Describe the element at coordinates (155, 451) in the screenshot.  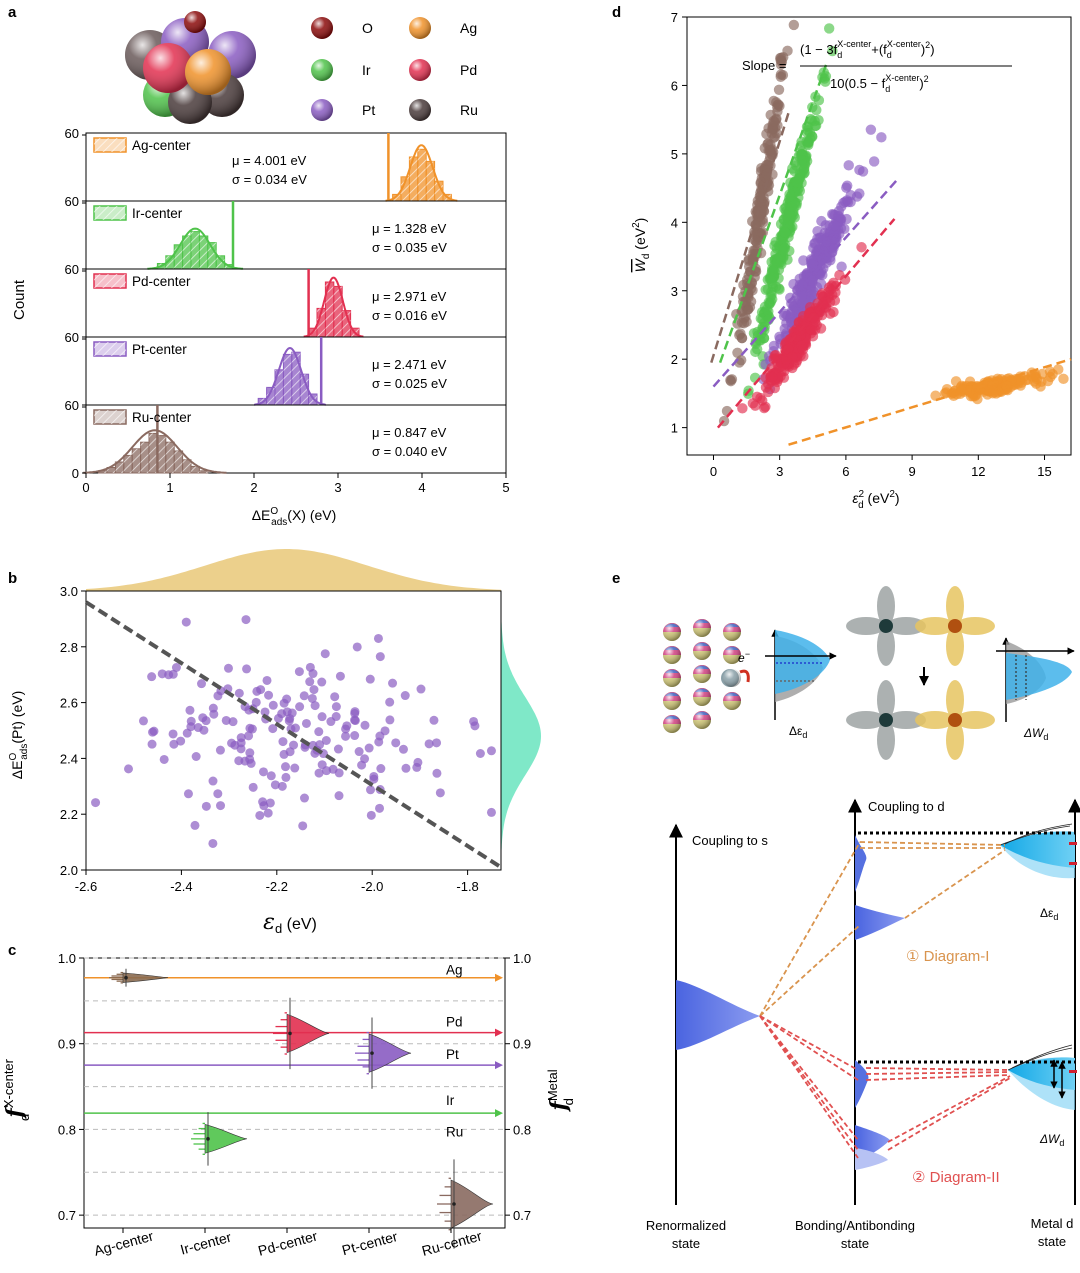
I see `gaussian-fit-curve` at that location.